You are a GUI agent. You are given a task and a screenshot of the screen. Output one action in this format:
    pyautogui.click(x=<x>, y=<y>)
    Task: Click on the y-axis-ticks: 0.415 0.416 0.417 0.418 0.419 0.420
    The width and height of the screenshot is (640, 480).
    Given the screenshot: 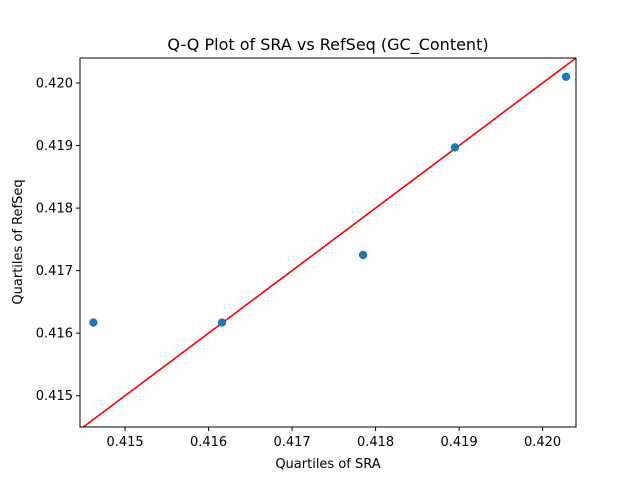 What is the action you would take?
    pyautogui.click(x=58, y=240)
    